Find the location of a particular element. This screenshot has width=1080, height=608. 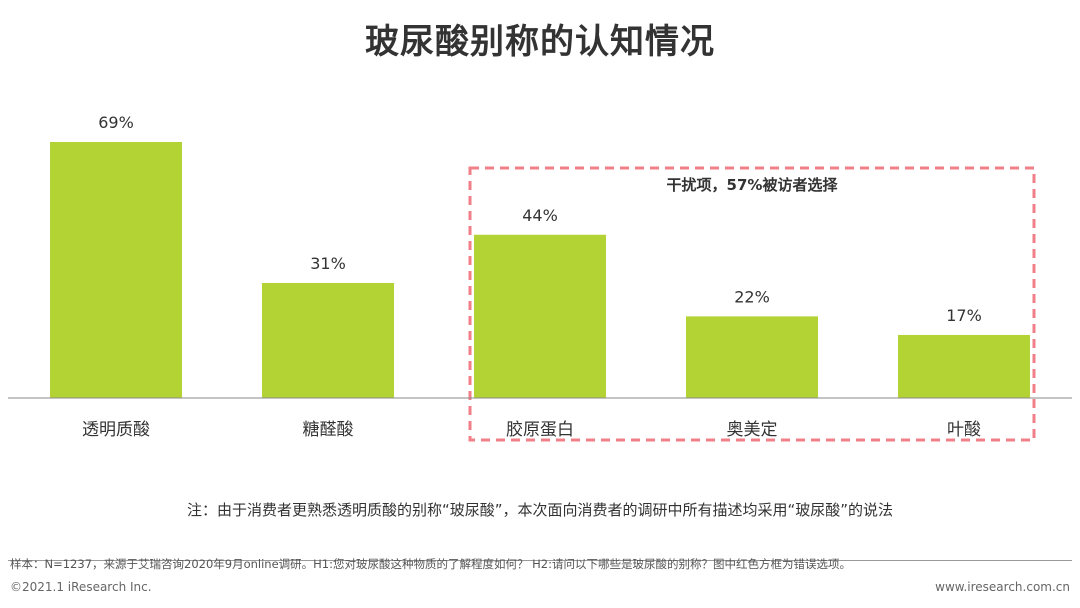

footer-divider is located at coordinates (540, 560).